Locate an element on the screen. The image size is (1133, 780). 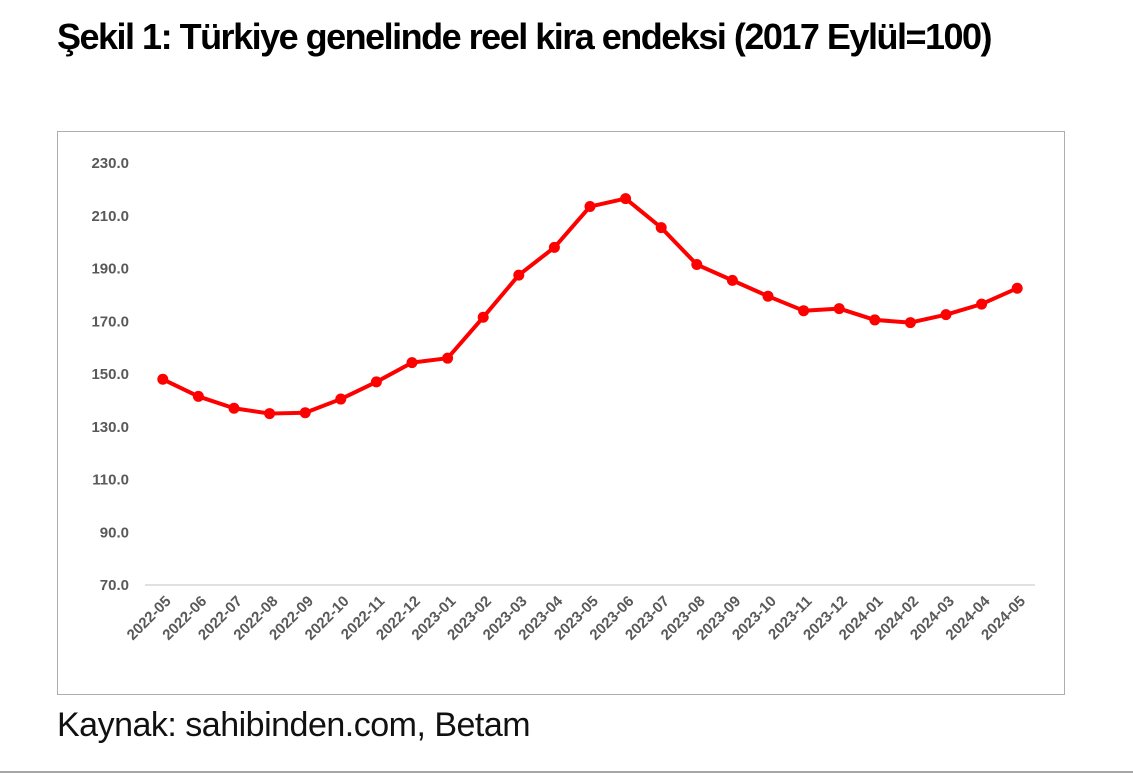
y-axis-tick-label: 170.0 is located at coordinates (110, 321).